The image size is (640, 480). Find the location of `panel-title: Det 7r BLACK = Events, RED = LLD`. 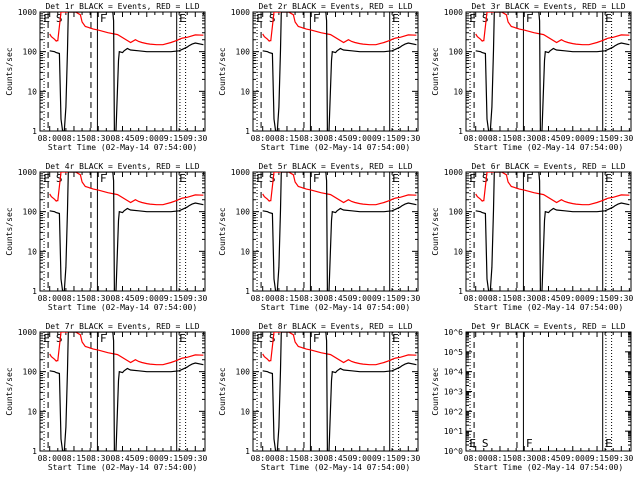

panel-title: Det 7r BLACK = Events, RED = LLD is located at coordinates (122, 326).